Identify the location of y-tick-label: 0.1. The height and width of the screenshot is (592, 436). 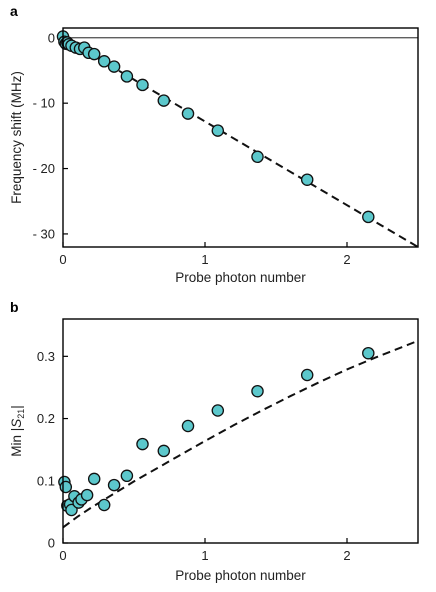
(46, 480).